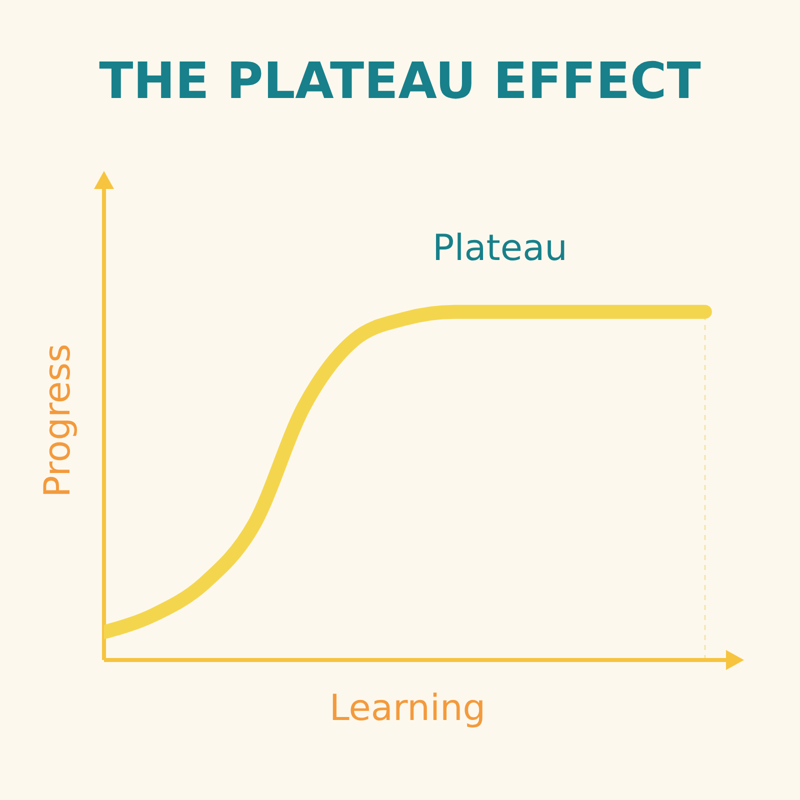 The image size is (800, 800). What do you see at coordinates (58, 421) in the screenshot?
I see `y-axis-title: Progress` at bounding box center [58, 421].